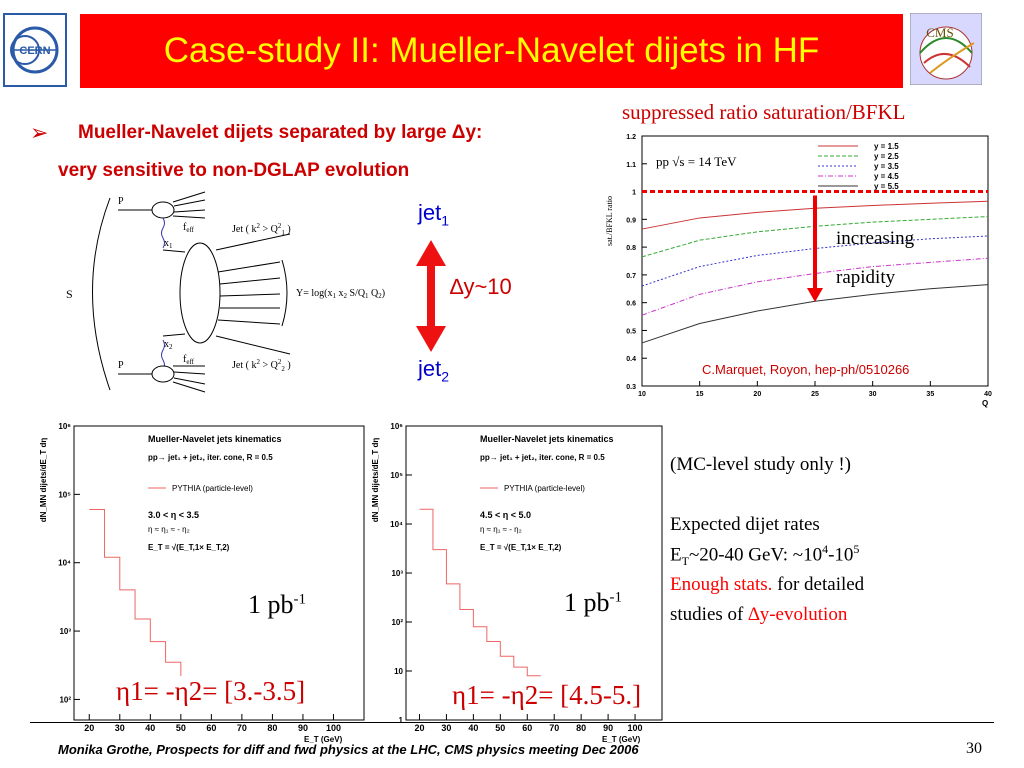  I want to click on ratio-ytick-label: 0.9, so click(631, 220).